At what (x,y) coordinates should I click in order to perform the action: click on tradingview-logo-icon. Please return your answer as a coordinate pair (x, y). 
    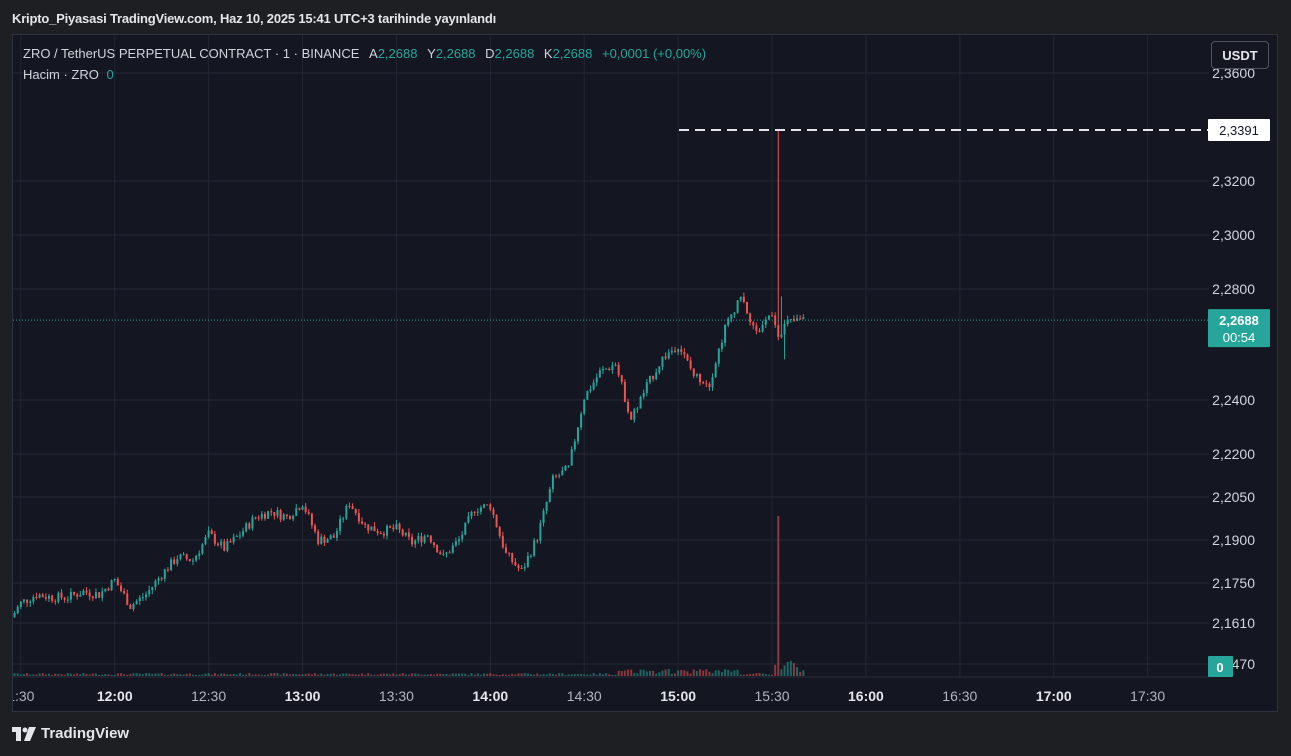
    Looking at the image, I should click on (24, 733).